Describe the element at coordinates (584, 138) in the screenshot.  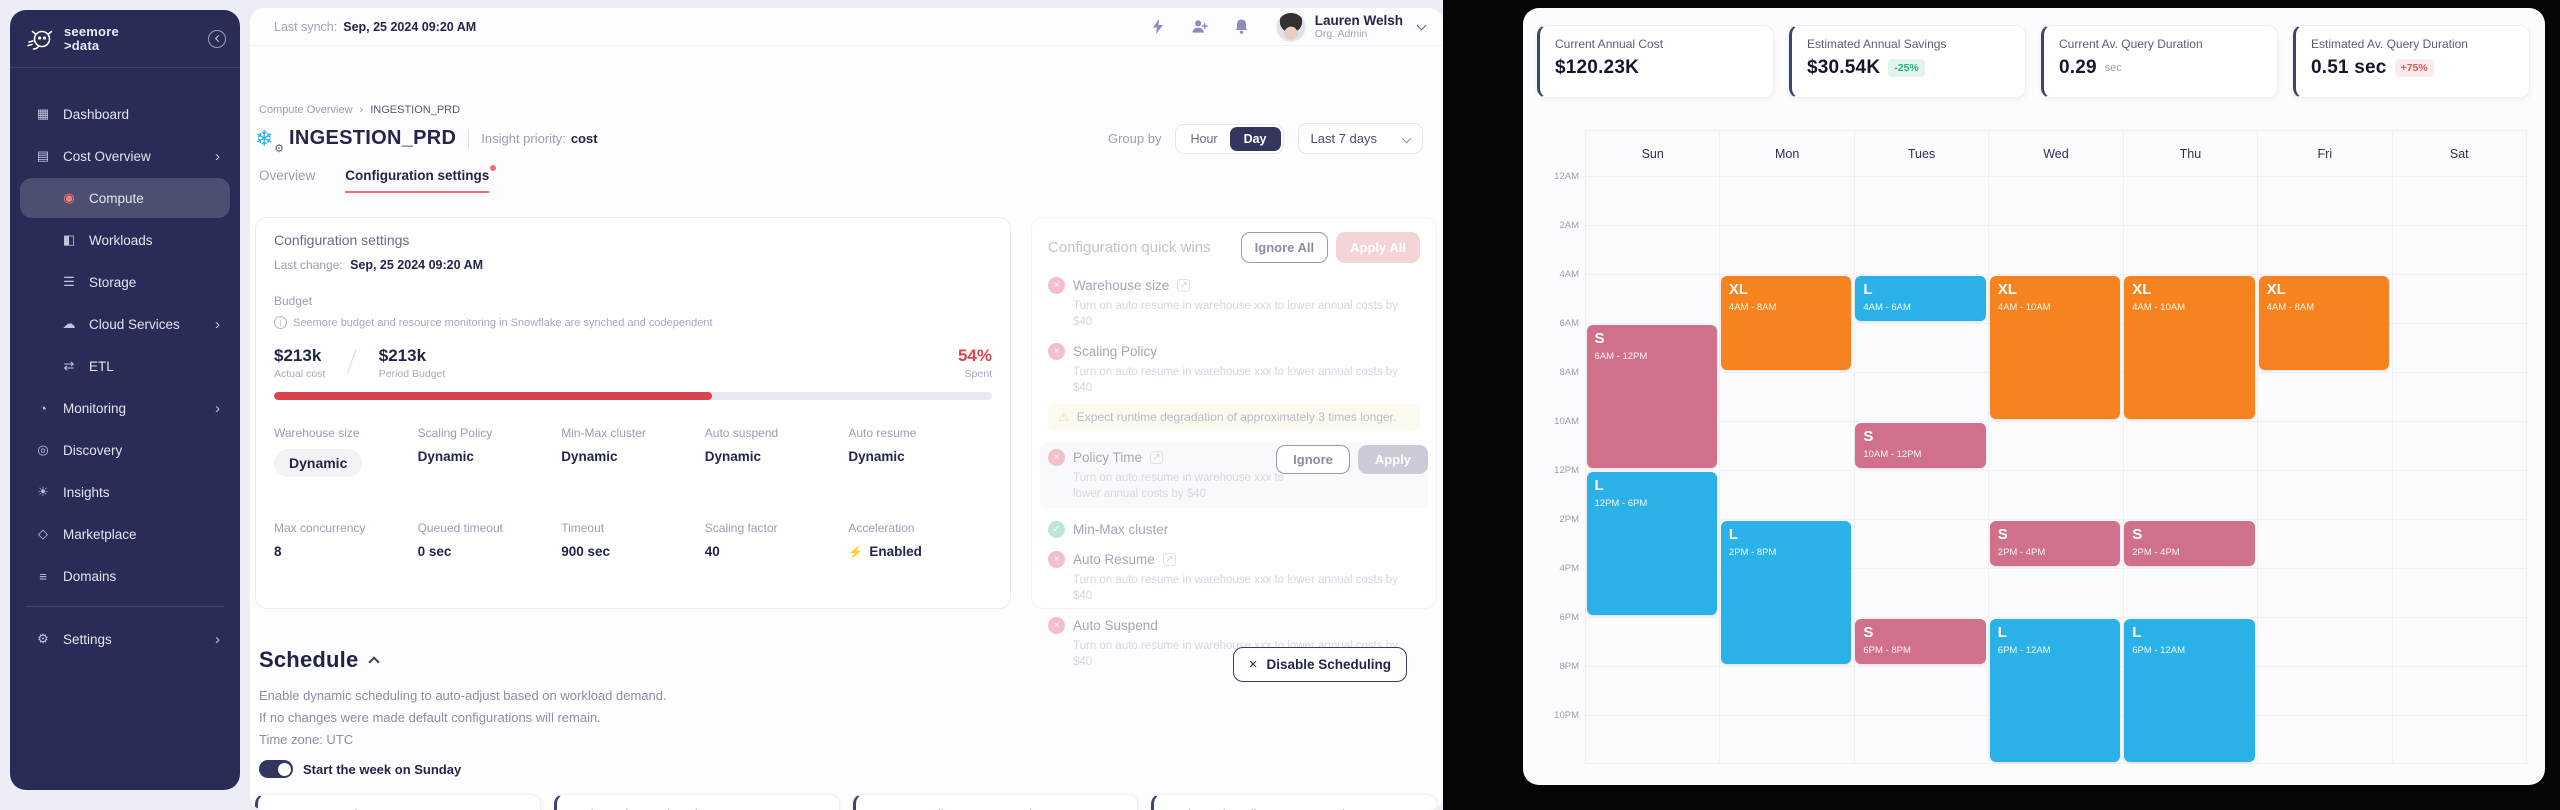
I see `insight-priority-value: cost` at that location.